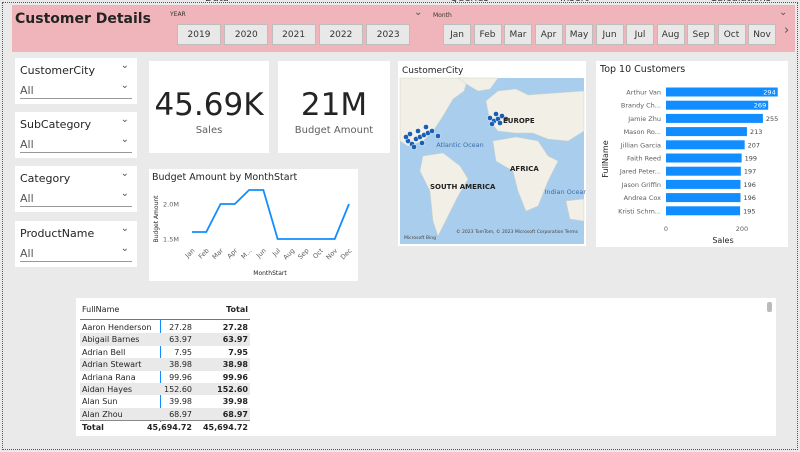 Image resolution: width=800 pixels, height=452 pixels. What do you see at coordinates (93, 428) in the screenshot?
I see `total-cell: Total` at bounding box center [93, 428].